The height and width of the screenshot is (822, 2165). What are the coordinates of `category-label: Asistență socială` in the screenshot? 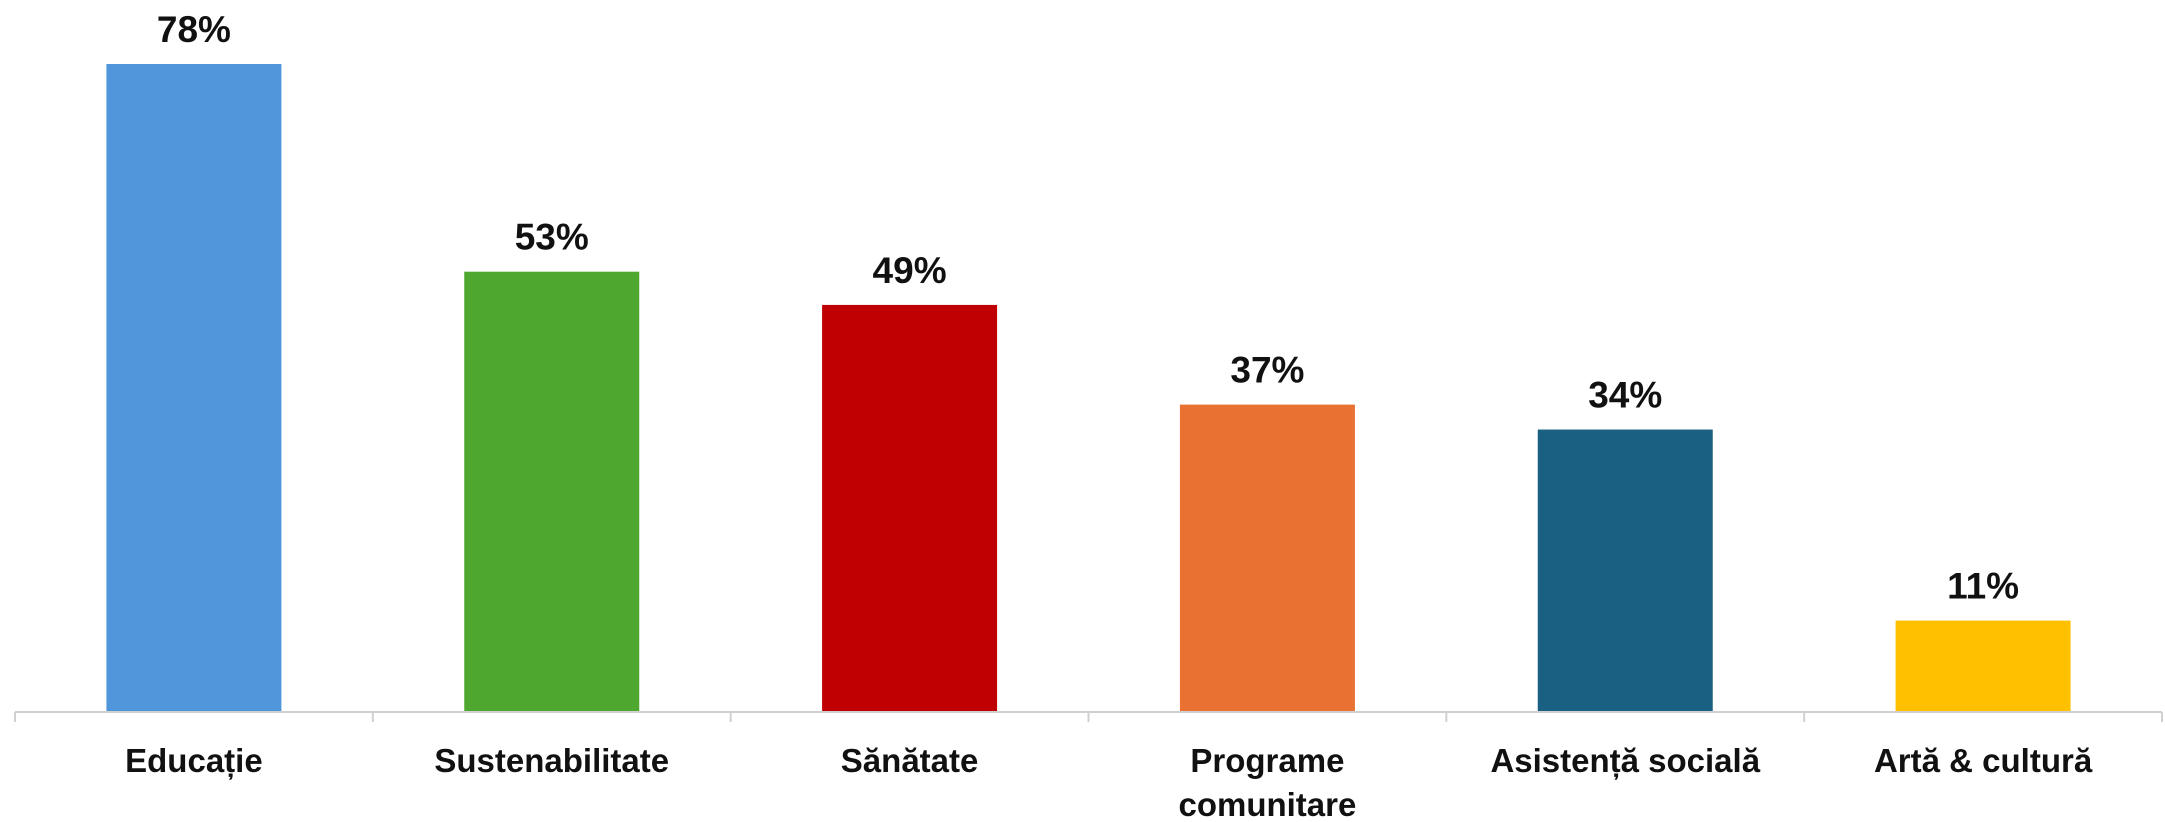 It's located at (1625, 761).